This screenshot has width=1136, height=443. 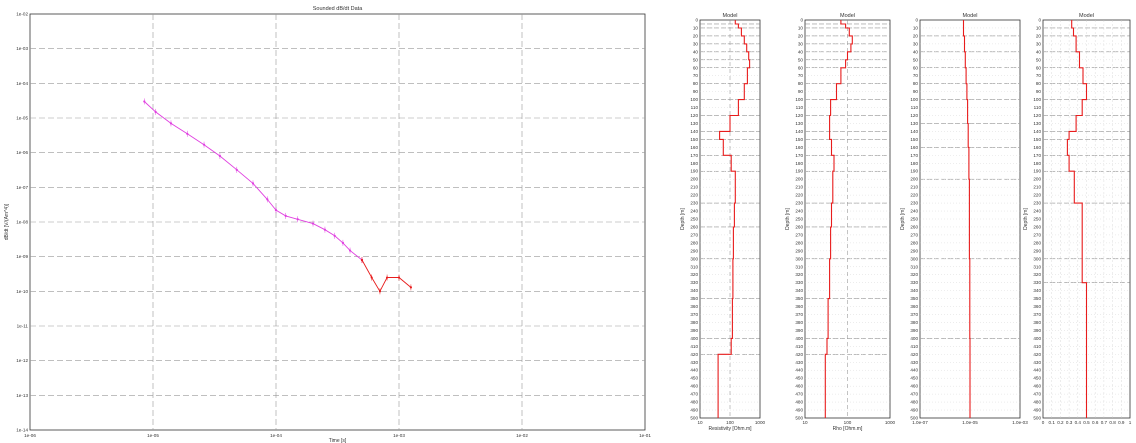 I want to click on x-tick-label: 1000, so click(x=890, y=422).